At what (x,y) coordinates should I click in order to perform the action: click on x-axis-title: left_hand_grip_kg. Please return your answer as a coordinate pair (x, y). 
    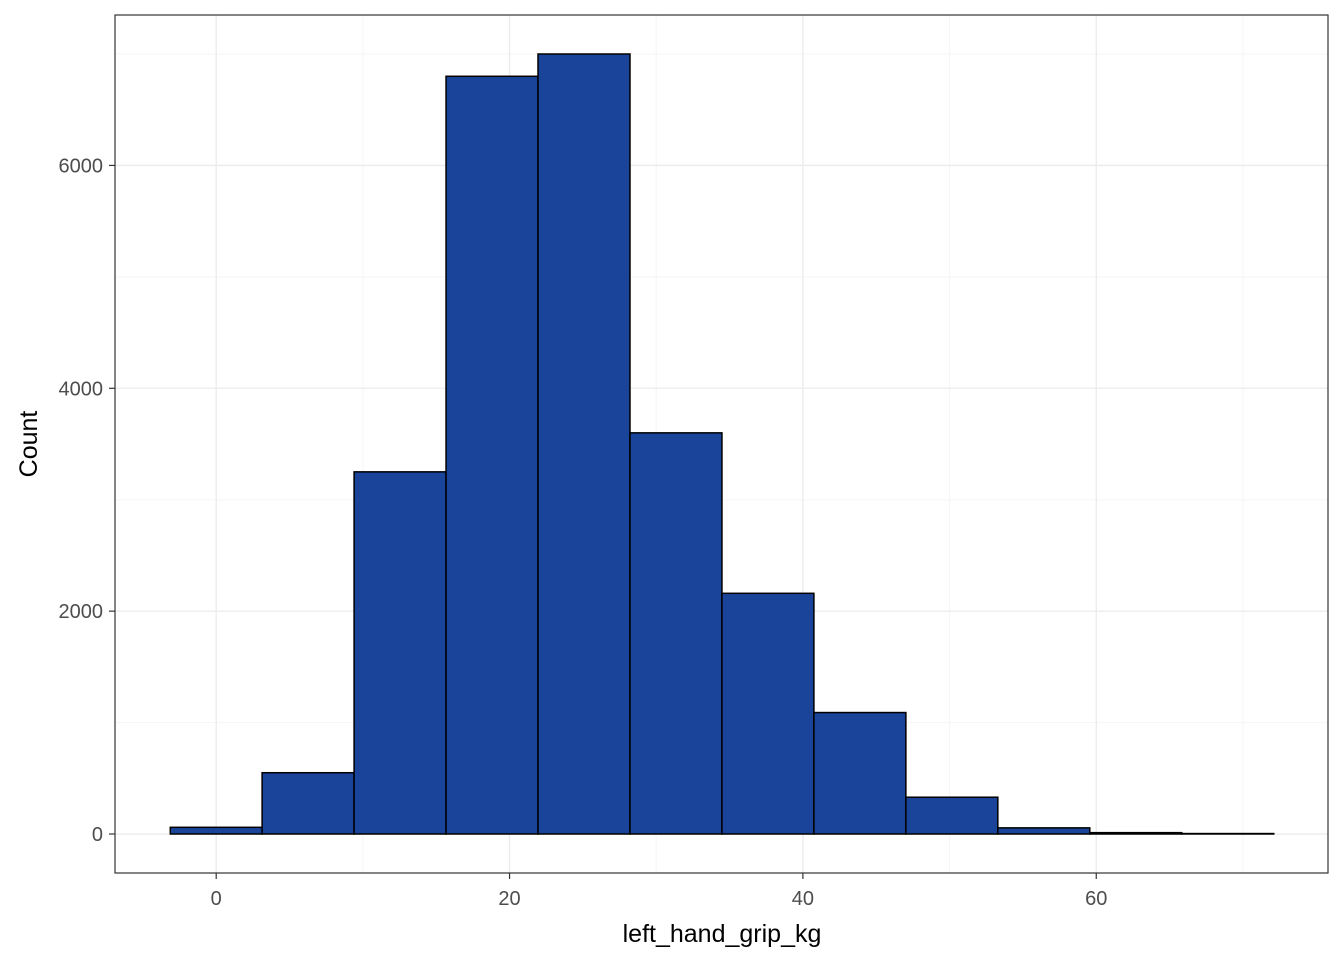
    Looking at the image, I should click on (722, 934).